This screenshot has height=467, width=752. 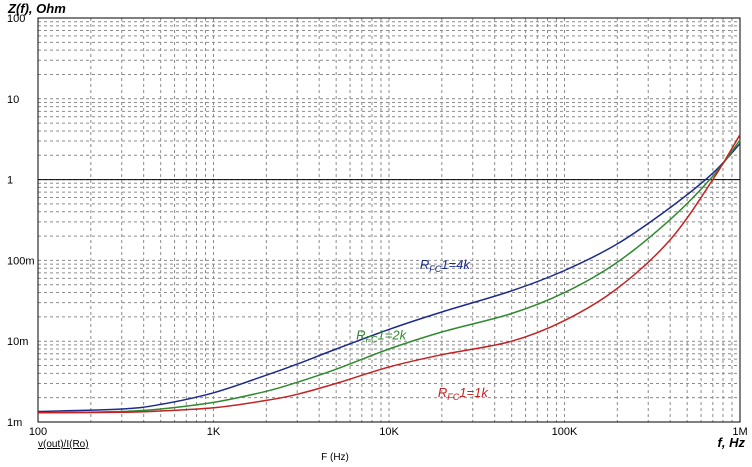 What do you see at coordinates (335, 457) in the screenshot?
I see `x-variable-label: F (Hz)` at bounding box center [335, 457].